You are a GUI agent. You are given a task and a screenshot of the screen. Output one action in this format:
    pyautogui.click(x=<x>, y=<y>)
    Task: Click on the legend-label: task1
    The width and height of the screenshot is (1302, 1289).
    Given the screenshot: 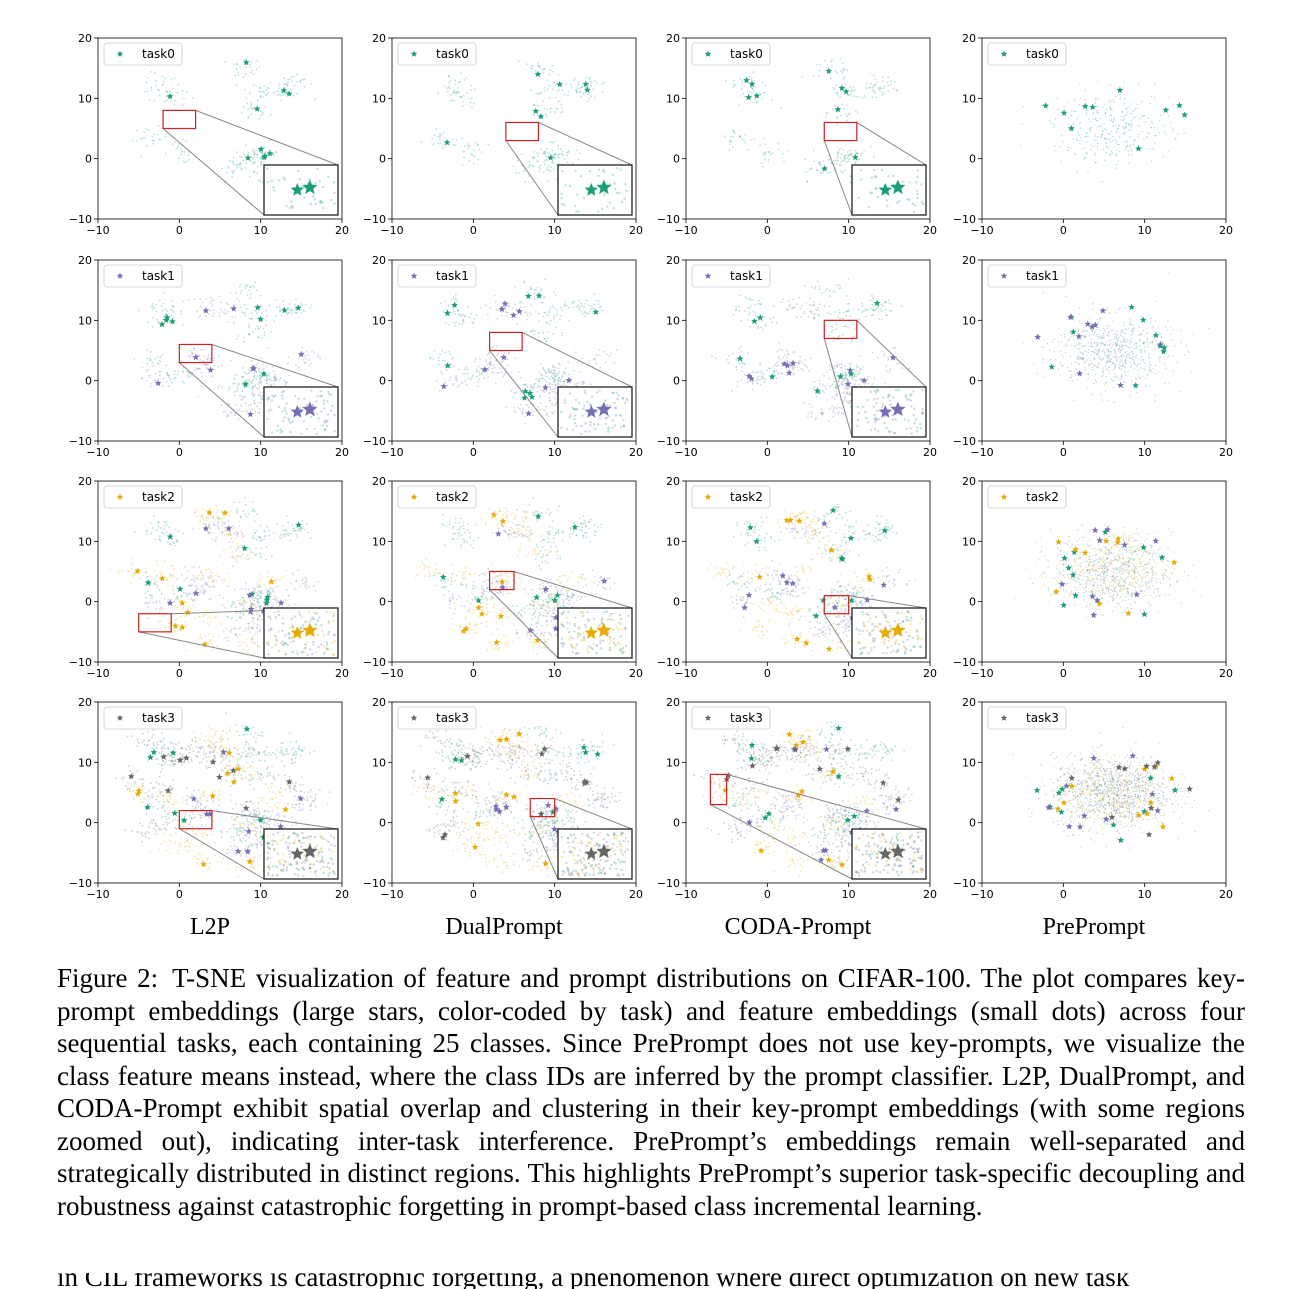 What is the action you would take?
    pyautogui.click(x=452, y=276)
    